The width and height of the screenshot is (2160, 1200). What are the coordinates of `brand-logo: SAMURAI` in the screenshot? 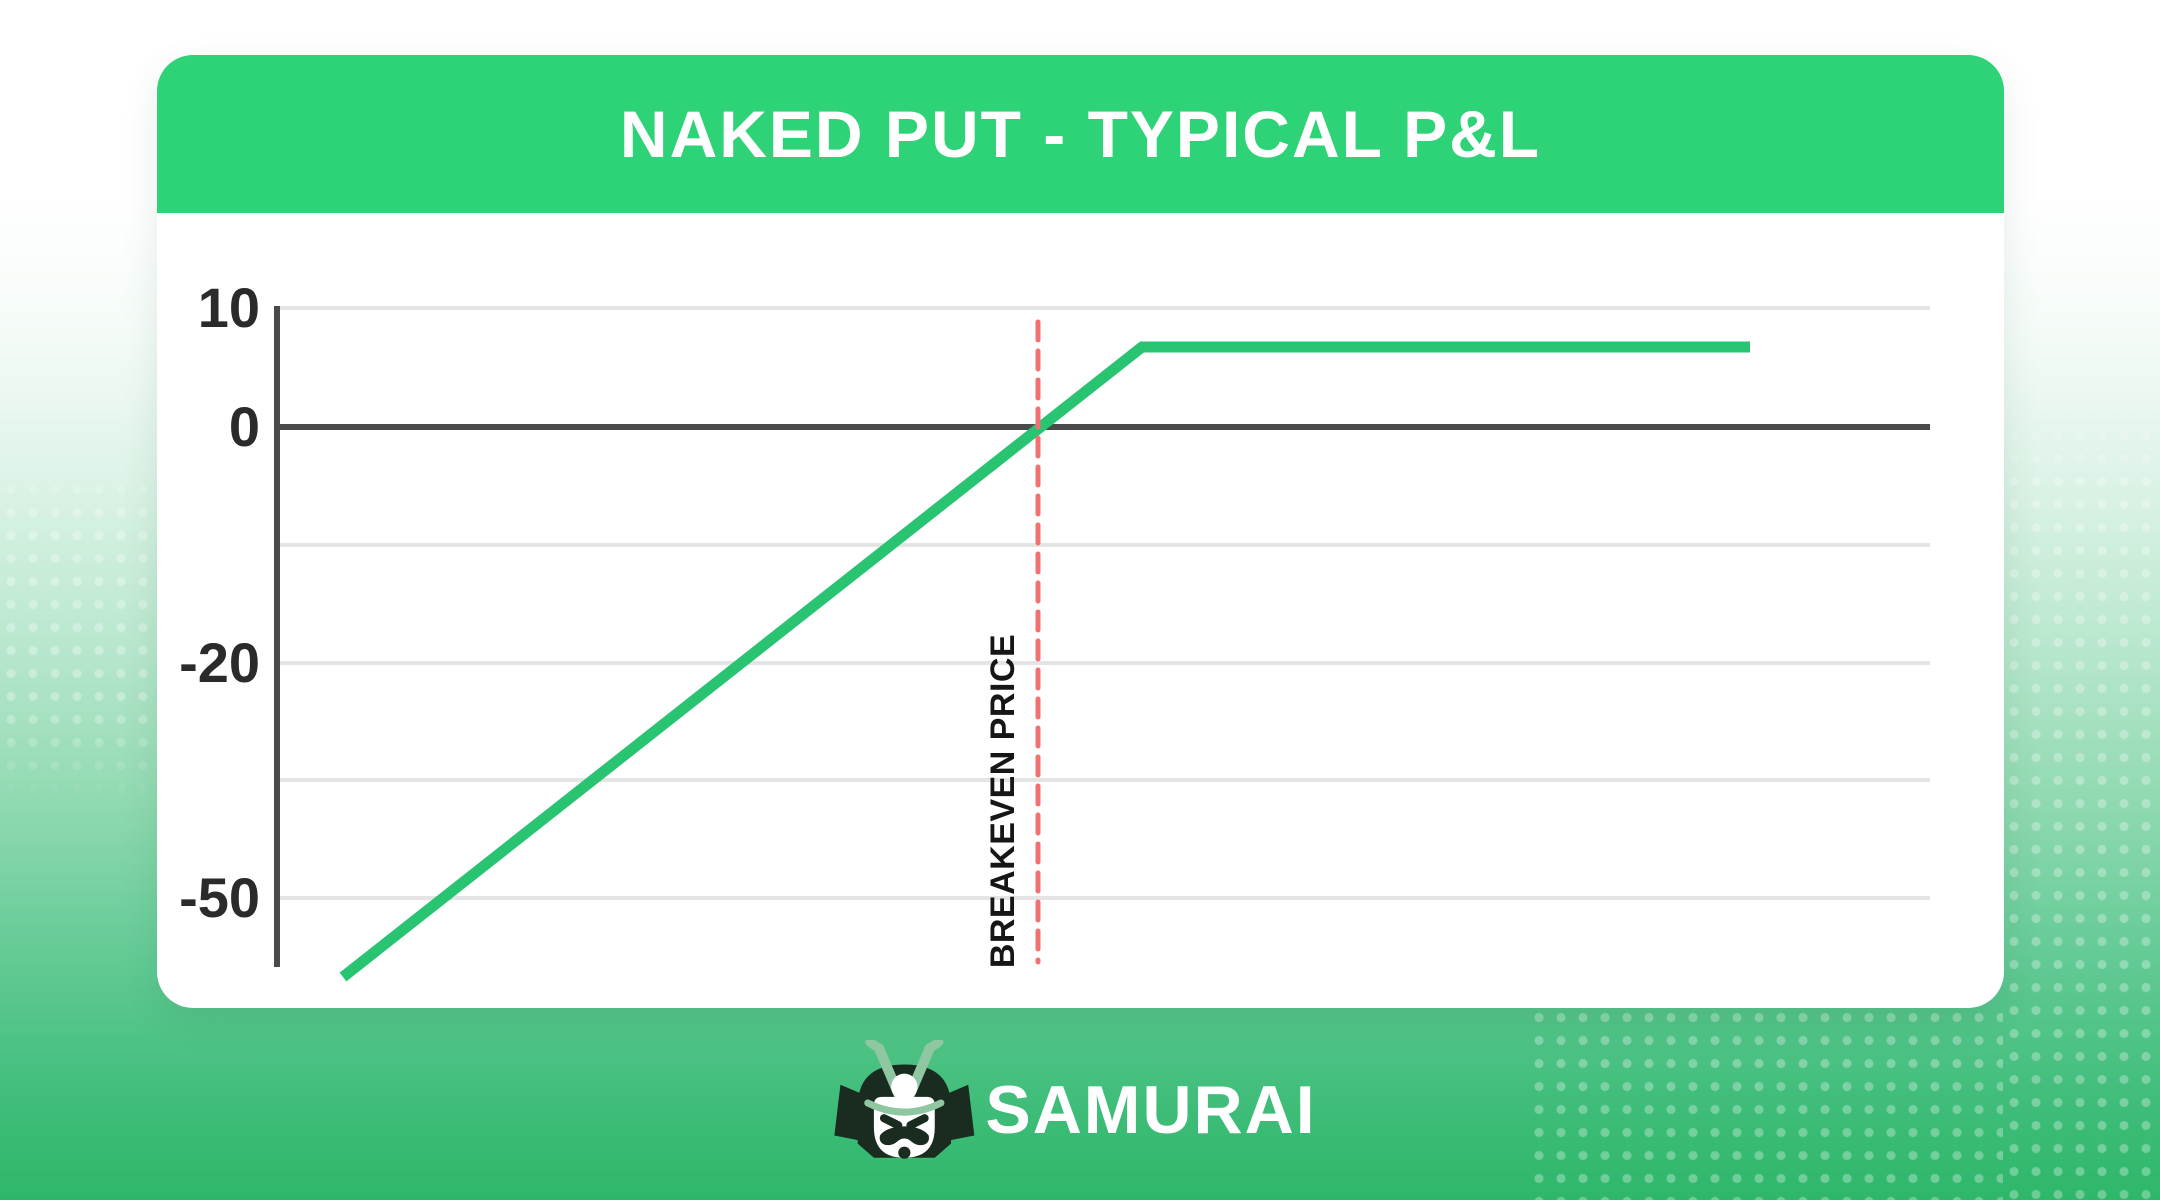 It's located at (1074, 1103).